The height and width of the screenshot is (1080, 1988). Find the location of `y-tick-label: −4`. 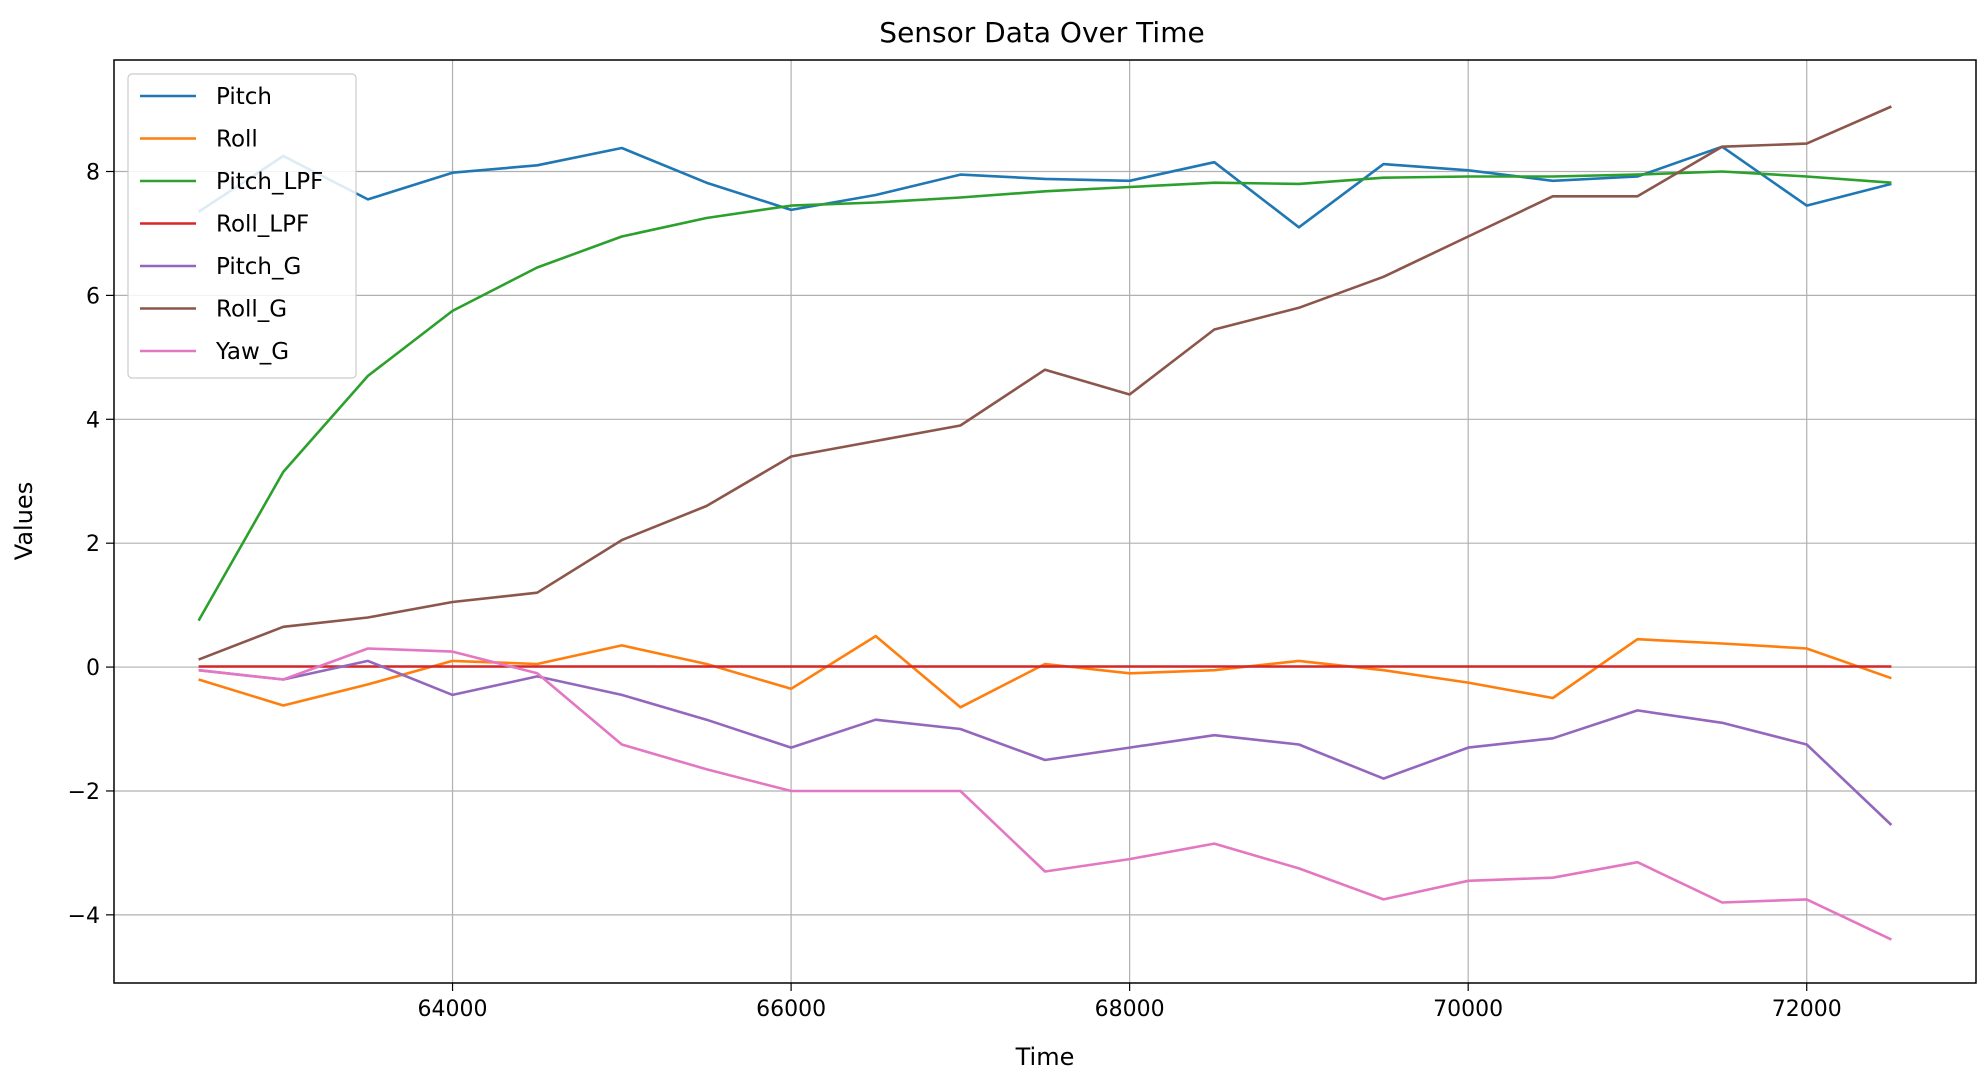

y-tick-label: −4 is located at coordinates (84, 916).